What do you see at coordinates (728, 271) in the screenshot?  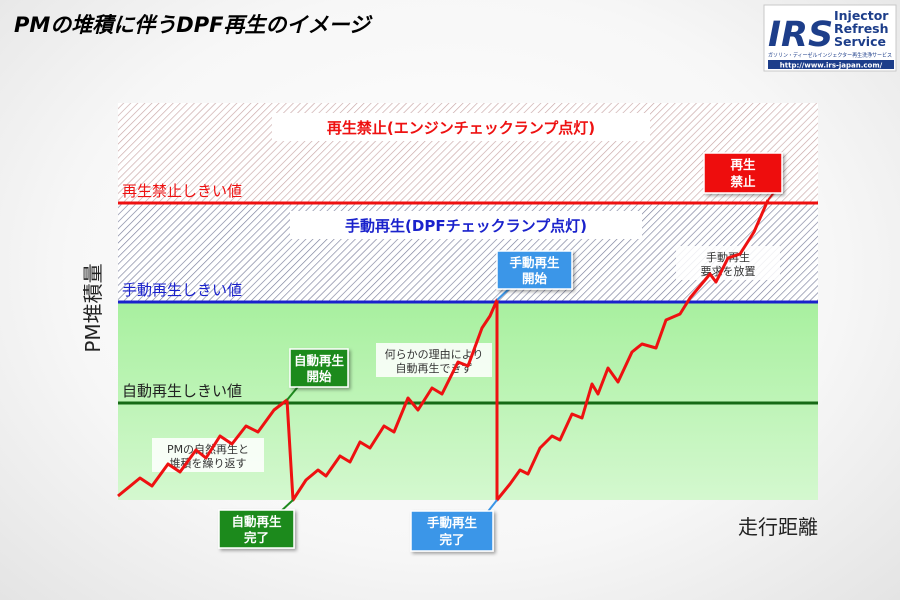 I see `svg-text: 要求を放置` at bounding box center [728, 271].